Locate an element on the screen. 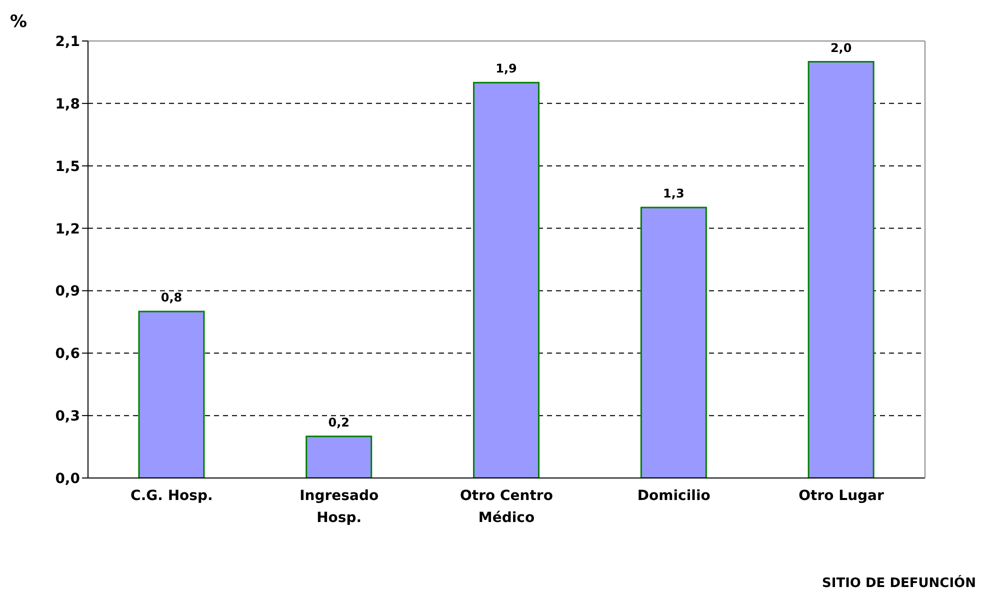 The width and height of the screenshot is (989, 601). data-label: 1,9 is located at coordinates (506, 69).